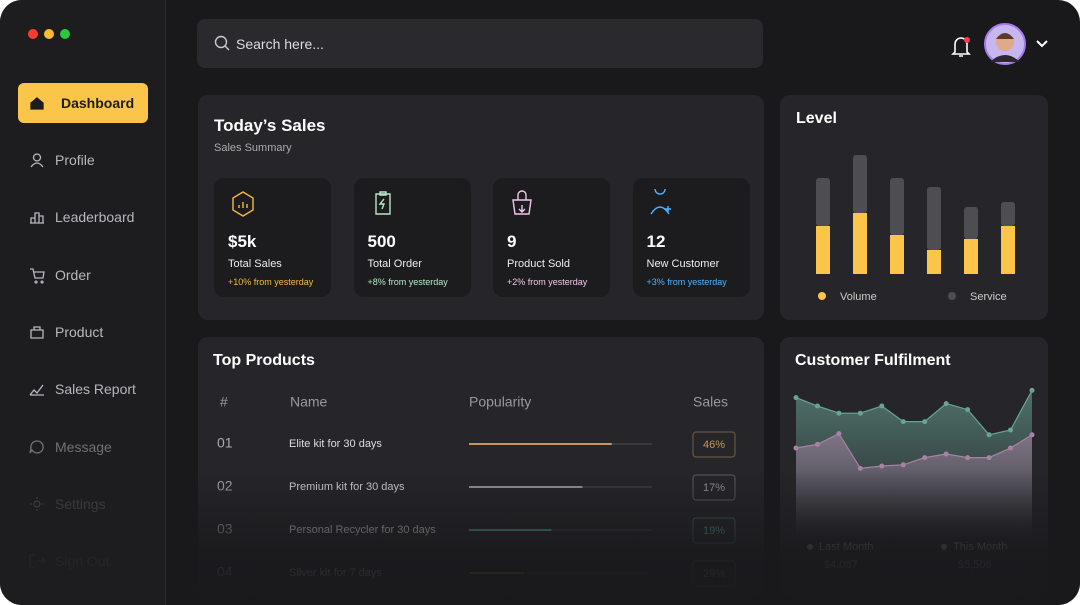  Describe the element at coordinates (540, 444) in the screenshot. I see `popularity-bar` at that location.